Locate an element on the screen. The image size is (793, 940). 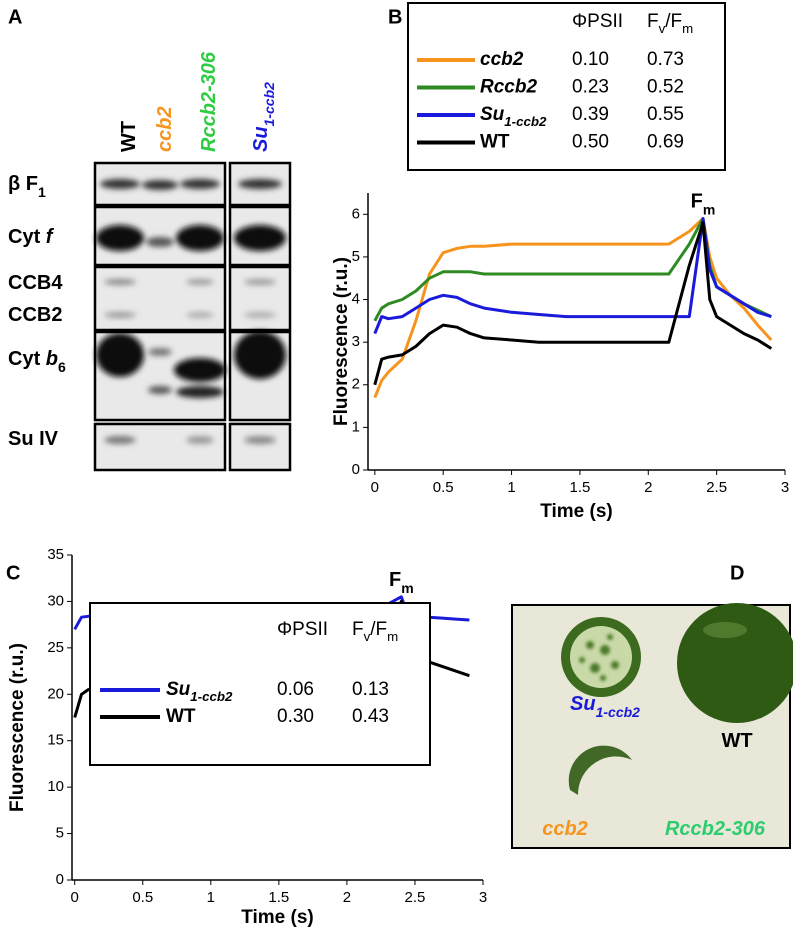
row-label-part: CCB4 is located at coordinates (35, 283).